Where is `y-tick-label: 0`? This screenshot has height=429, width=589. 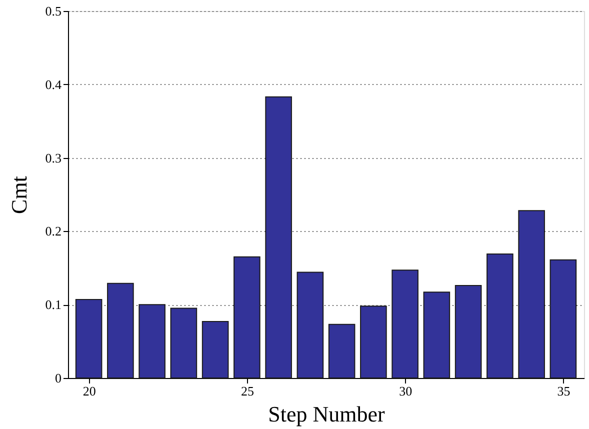 y-tick-label: 0 is located at coordinates (58, 378).